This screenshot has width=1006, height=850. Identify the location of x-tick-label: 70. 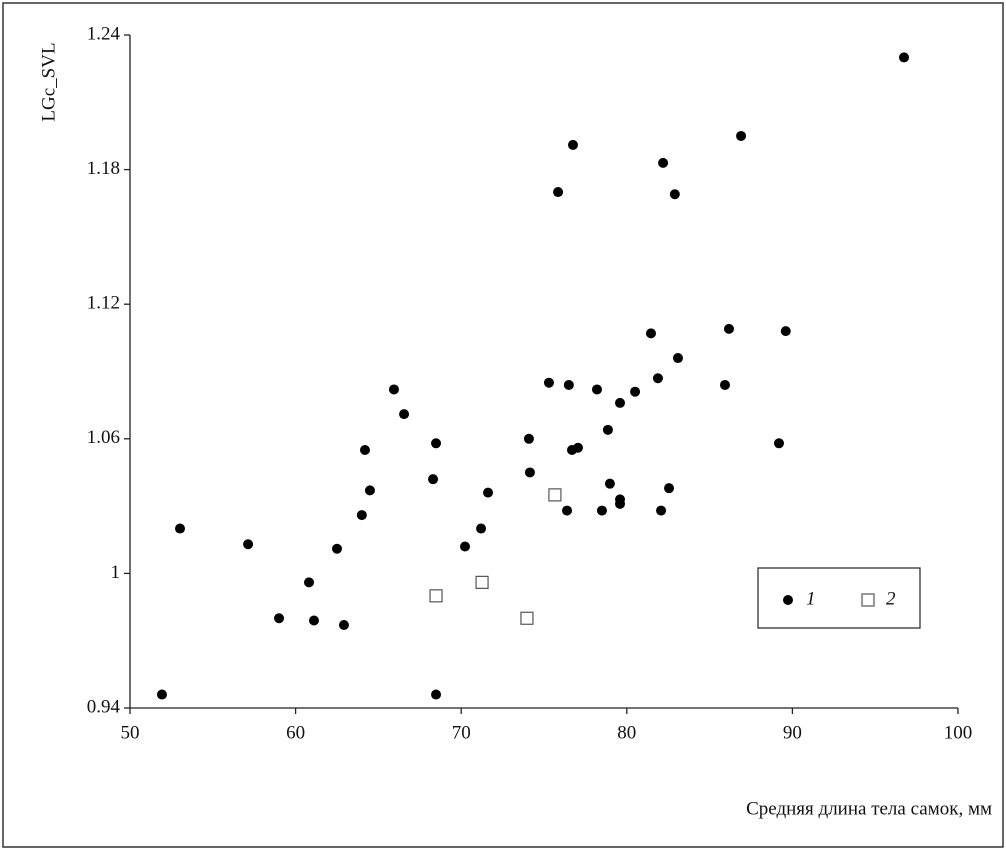
(461, 732).